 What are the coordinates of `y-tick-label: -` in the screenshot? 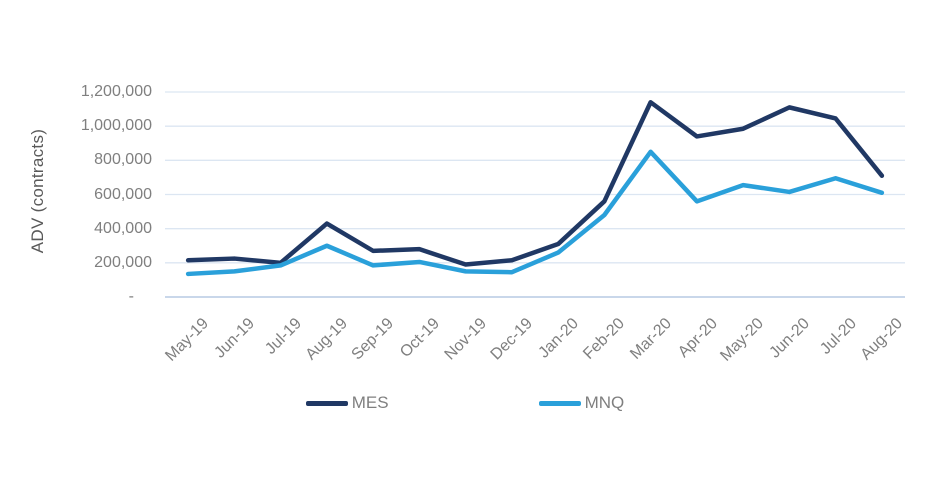 It's located at (131, 296).